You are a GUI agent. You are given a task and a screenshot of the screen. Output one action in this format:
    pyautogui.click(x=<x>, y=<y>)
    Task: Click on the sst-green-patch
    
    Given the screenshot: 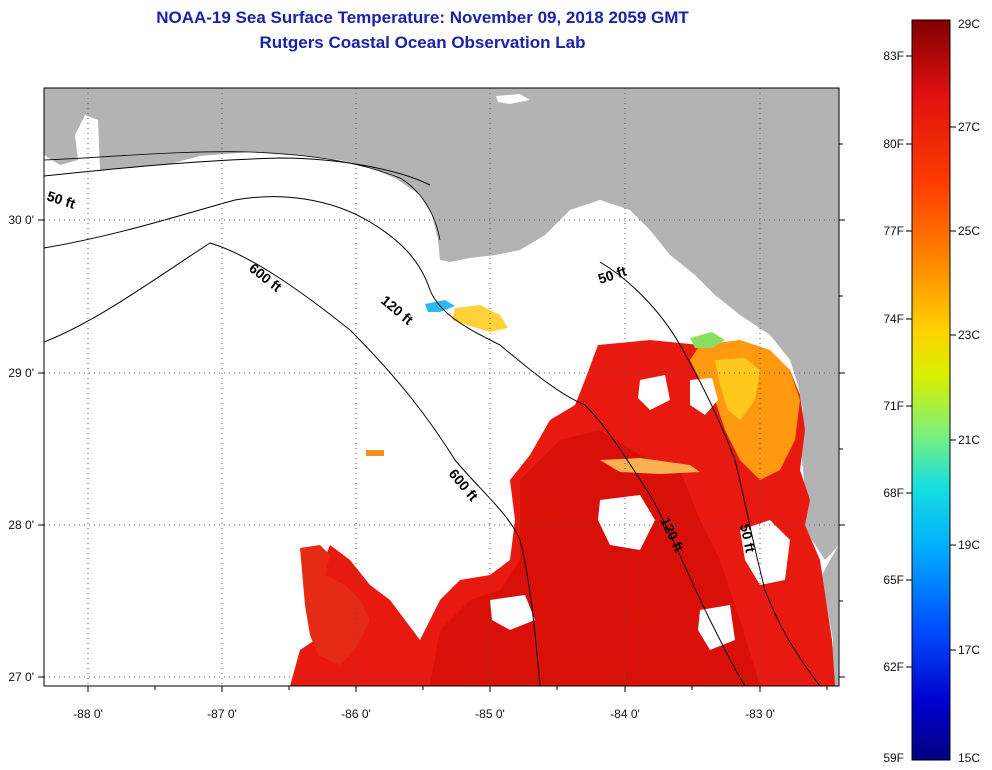 What is the action you would take?
    pyautogui.click(x=707, y=340)
    